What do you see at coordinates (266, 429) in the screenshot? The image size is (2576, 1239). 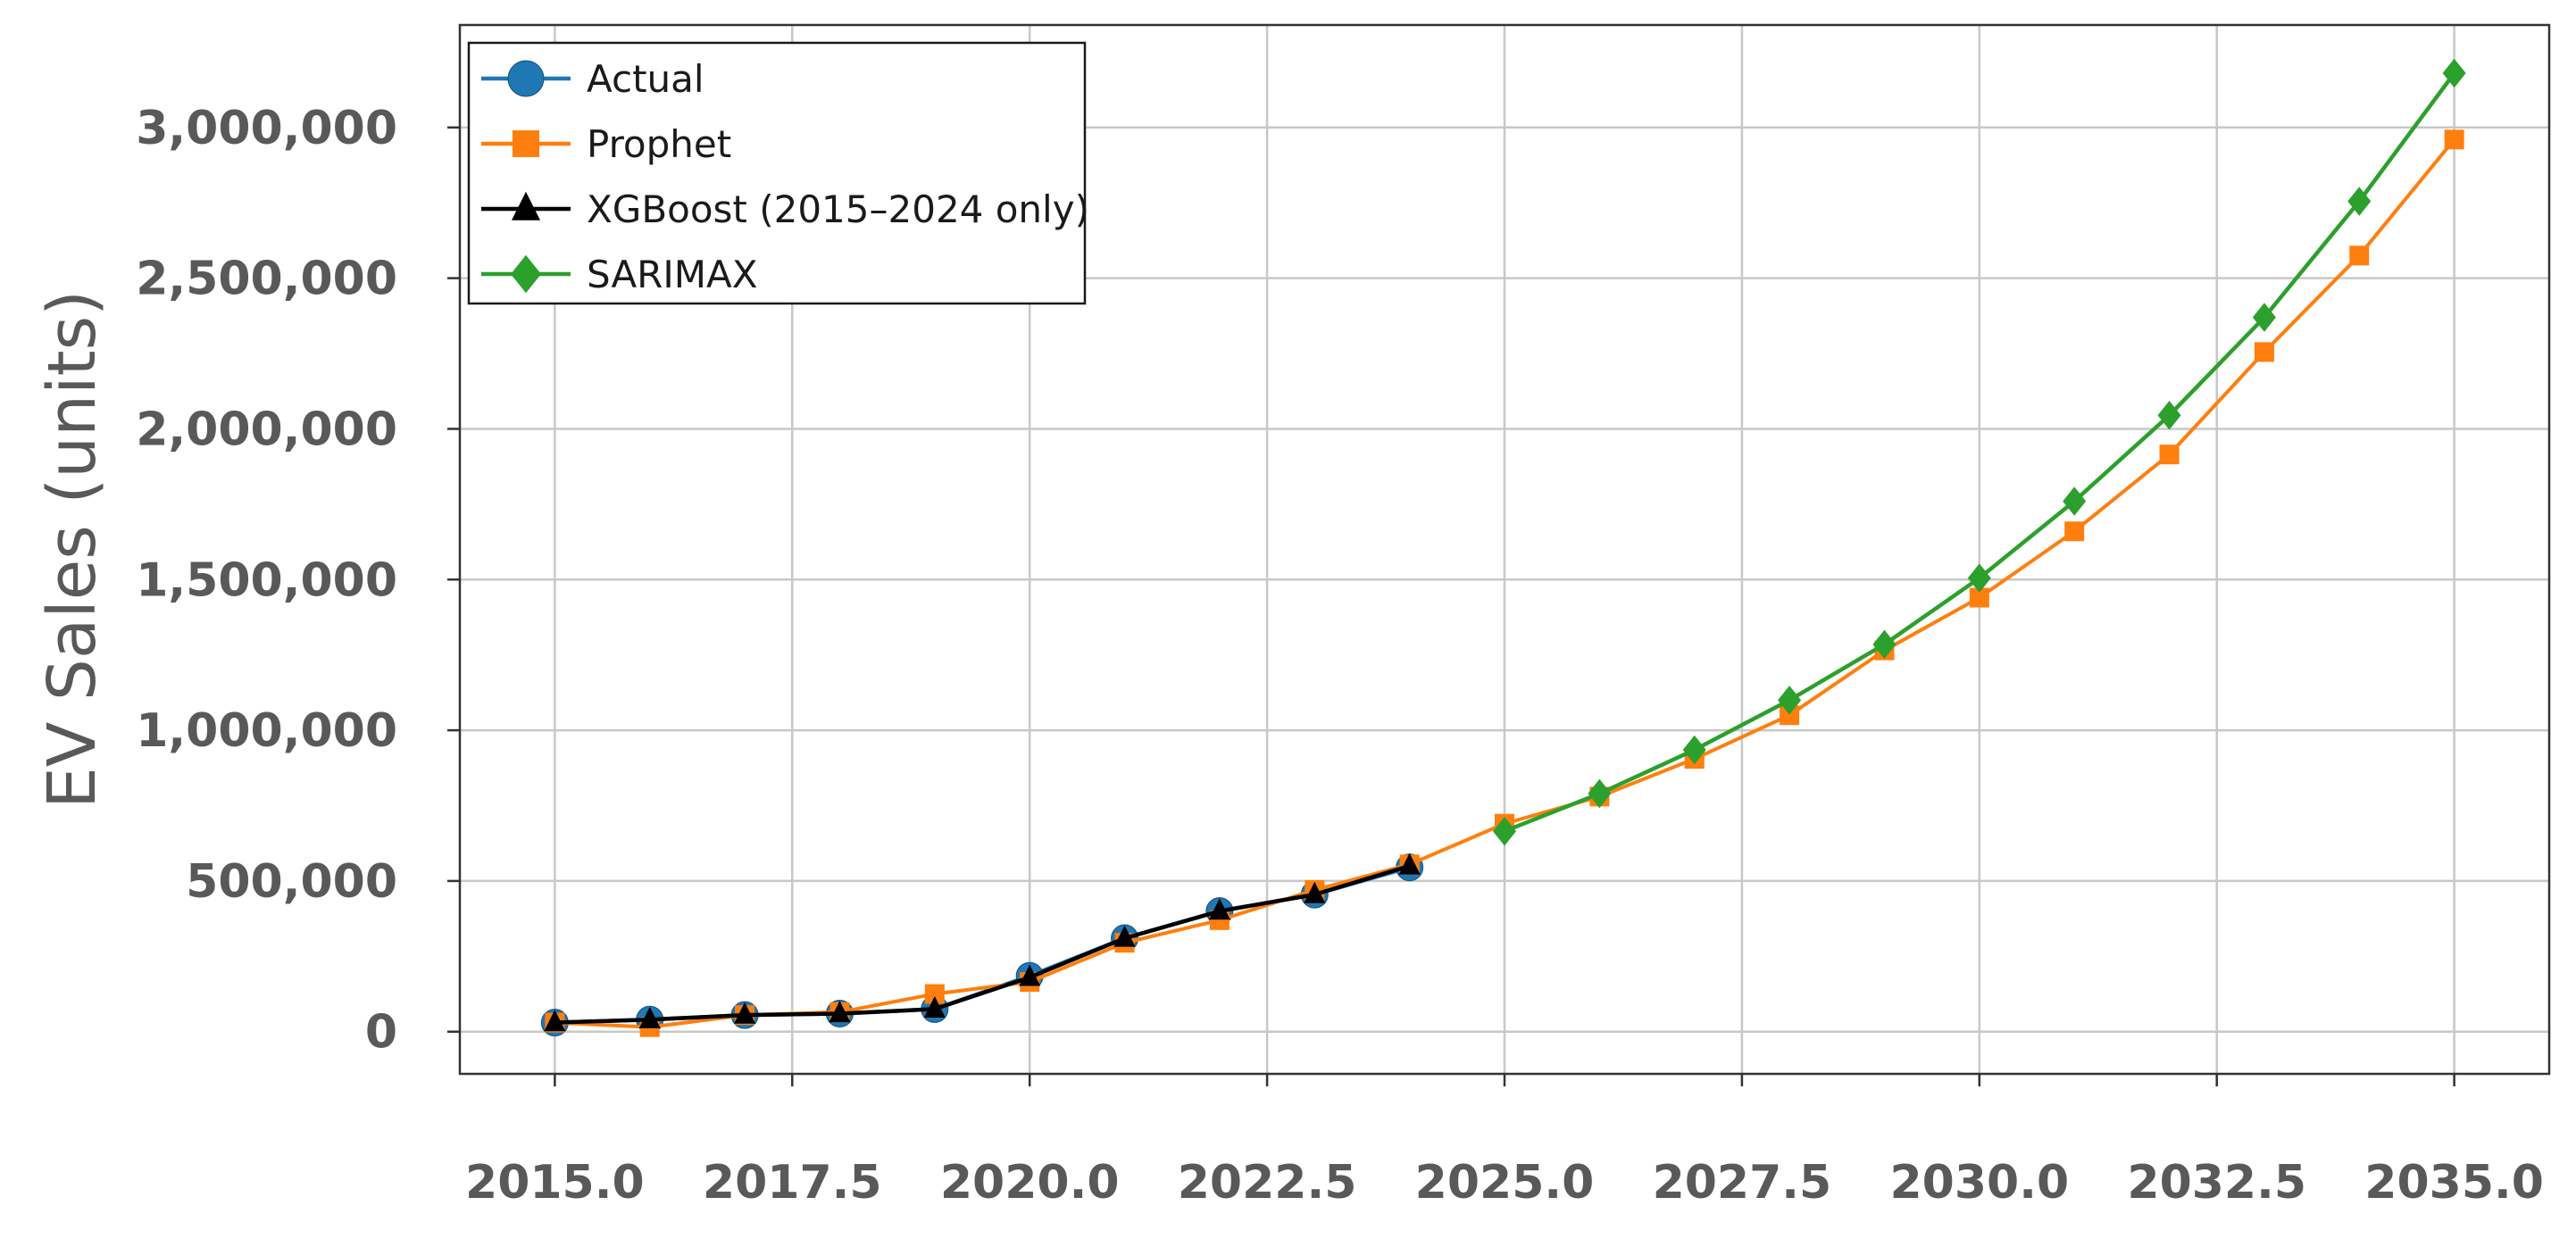 I see `y-tick-label: 2,000,000` at bounding box center [266, 429].